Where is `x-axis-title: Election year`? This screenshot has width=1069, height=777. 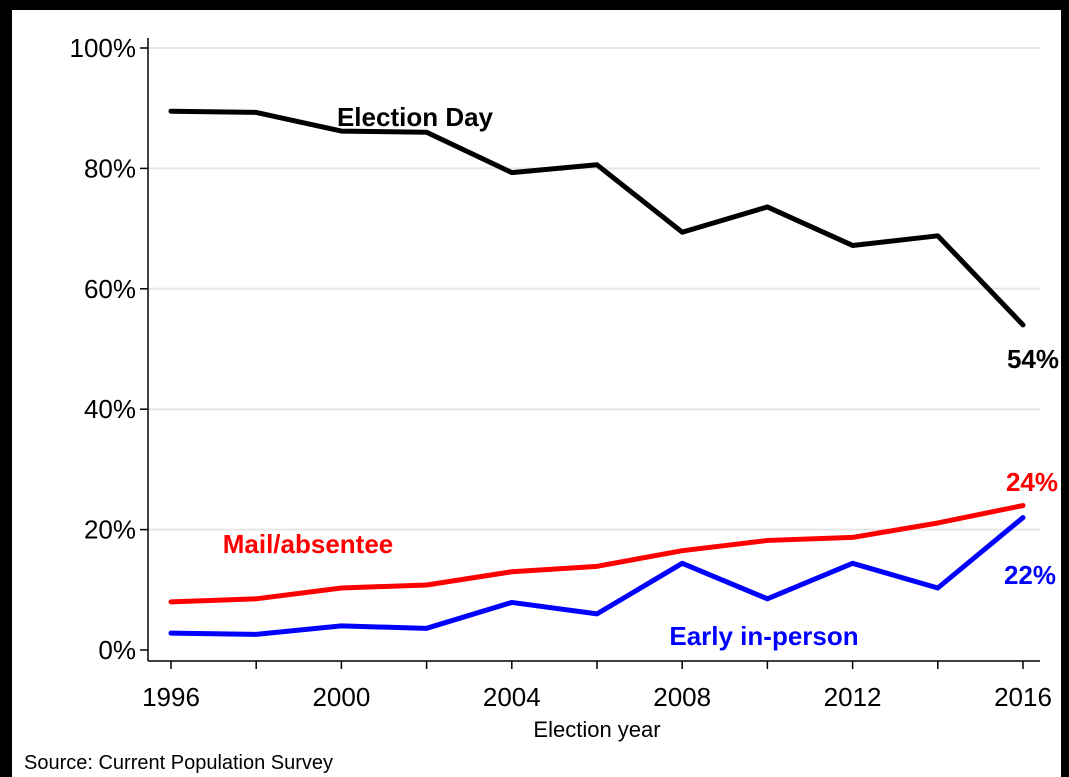
x-axis-title: Election year is located at coordinates (596, 729).